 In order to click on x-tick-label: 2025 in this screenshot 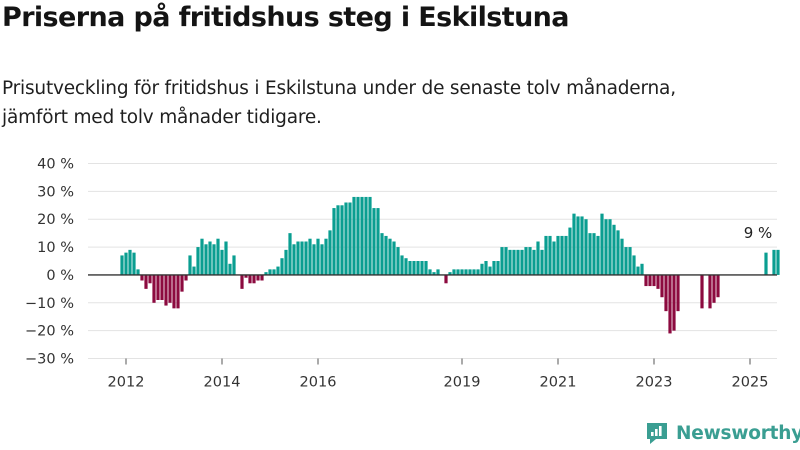, I will do `click(750, 383)`.